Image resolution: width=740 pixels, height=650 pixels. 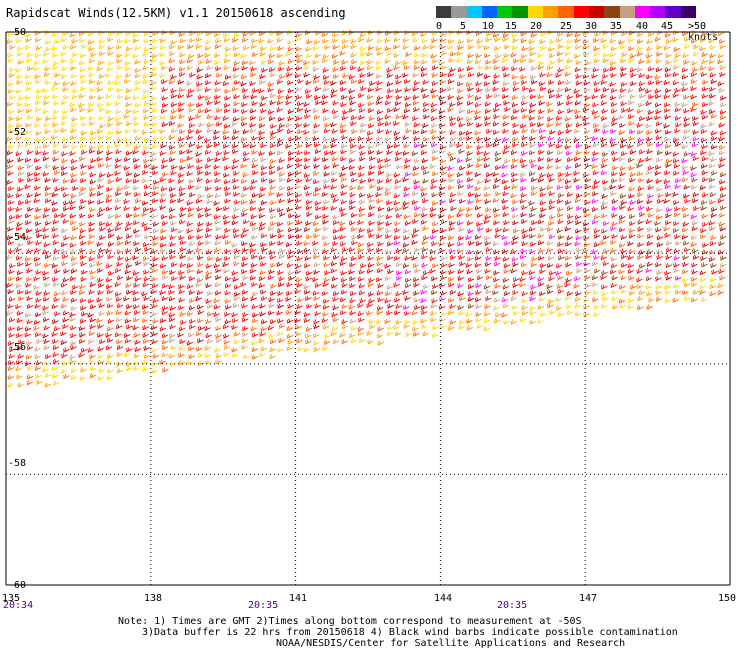 What do you see at coordinates (703, 32) in the screenshot?
I see `legend-label-50: >50 knots` at bounding box center [703, 32].